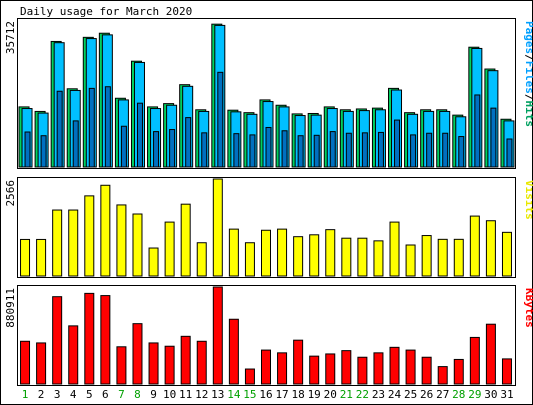  What do you see at coordinates (528, 200) in the screenshot?
I see `legend: Visits` at bounding box center [528, 200].